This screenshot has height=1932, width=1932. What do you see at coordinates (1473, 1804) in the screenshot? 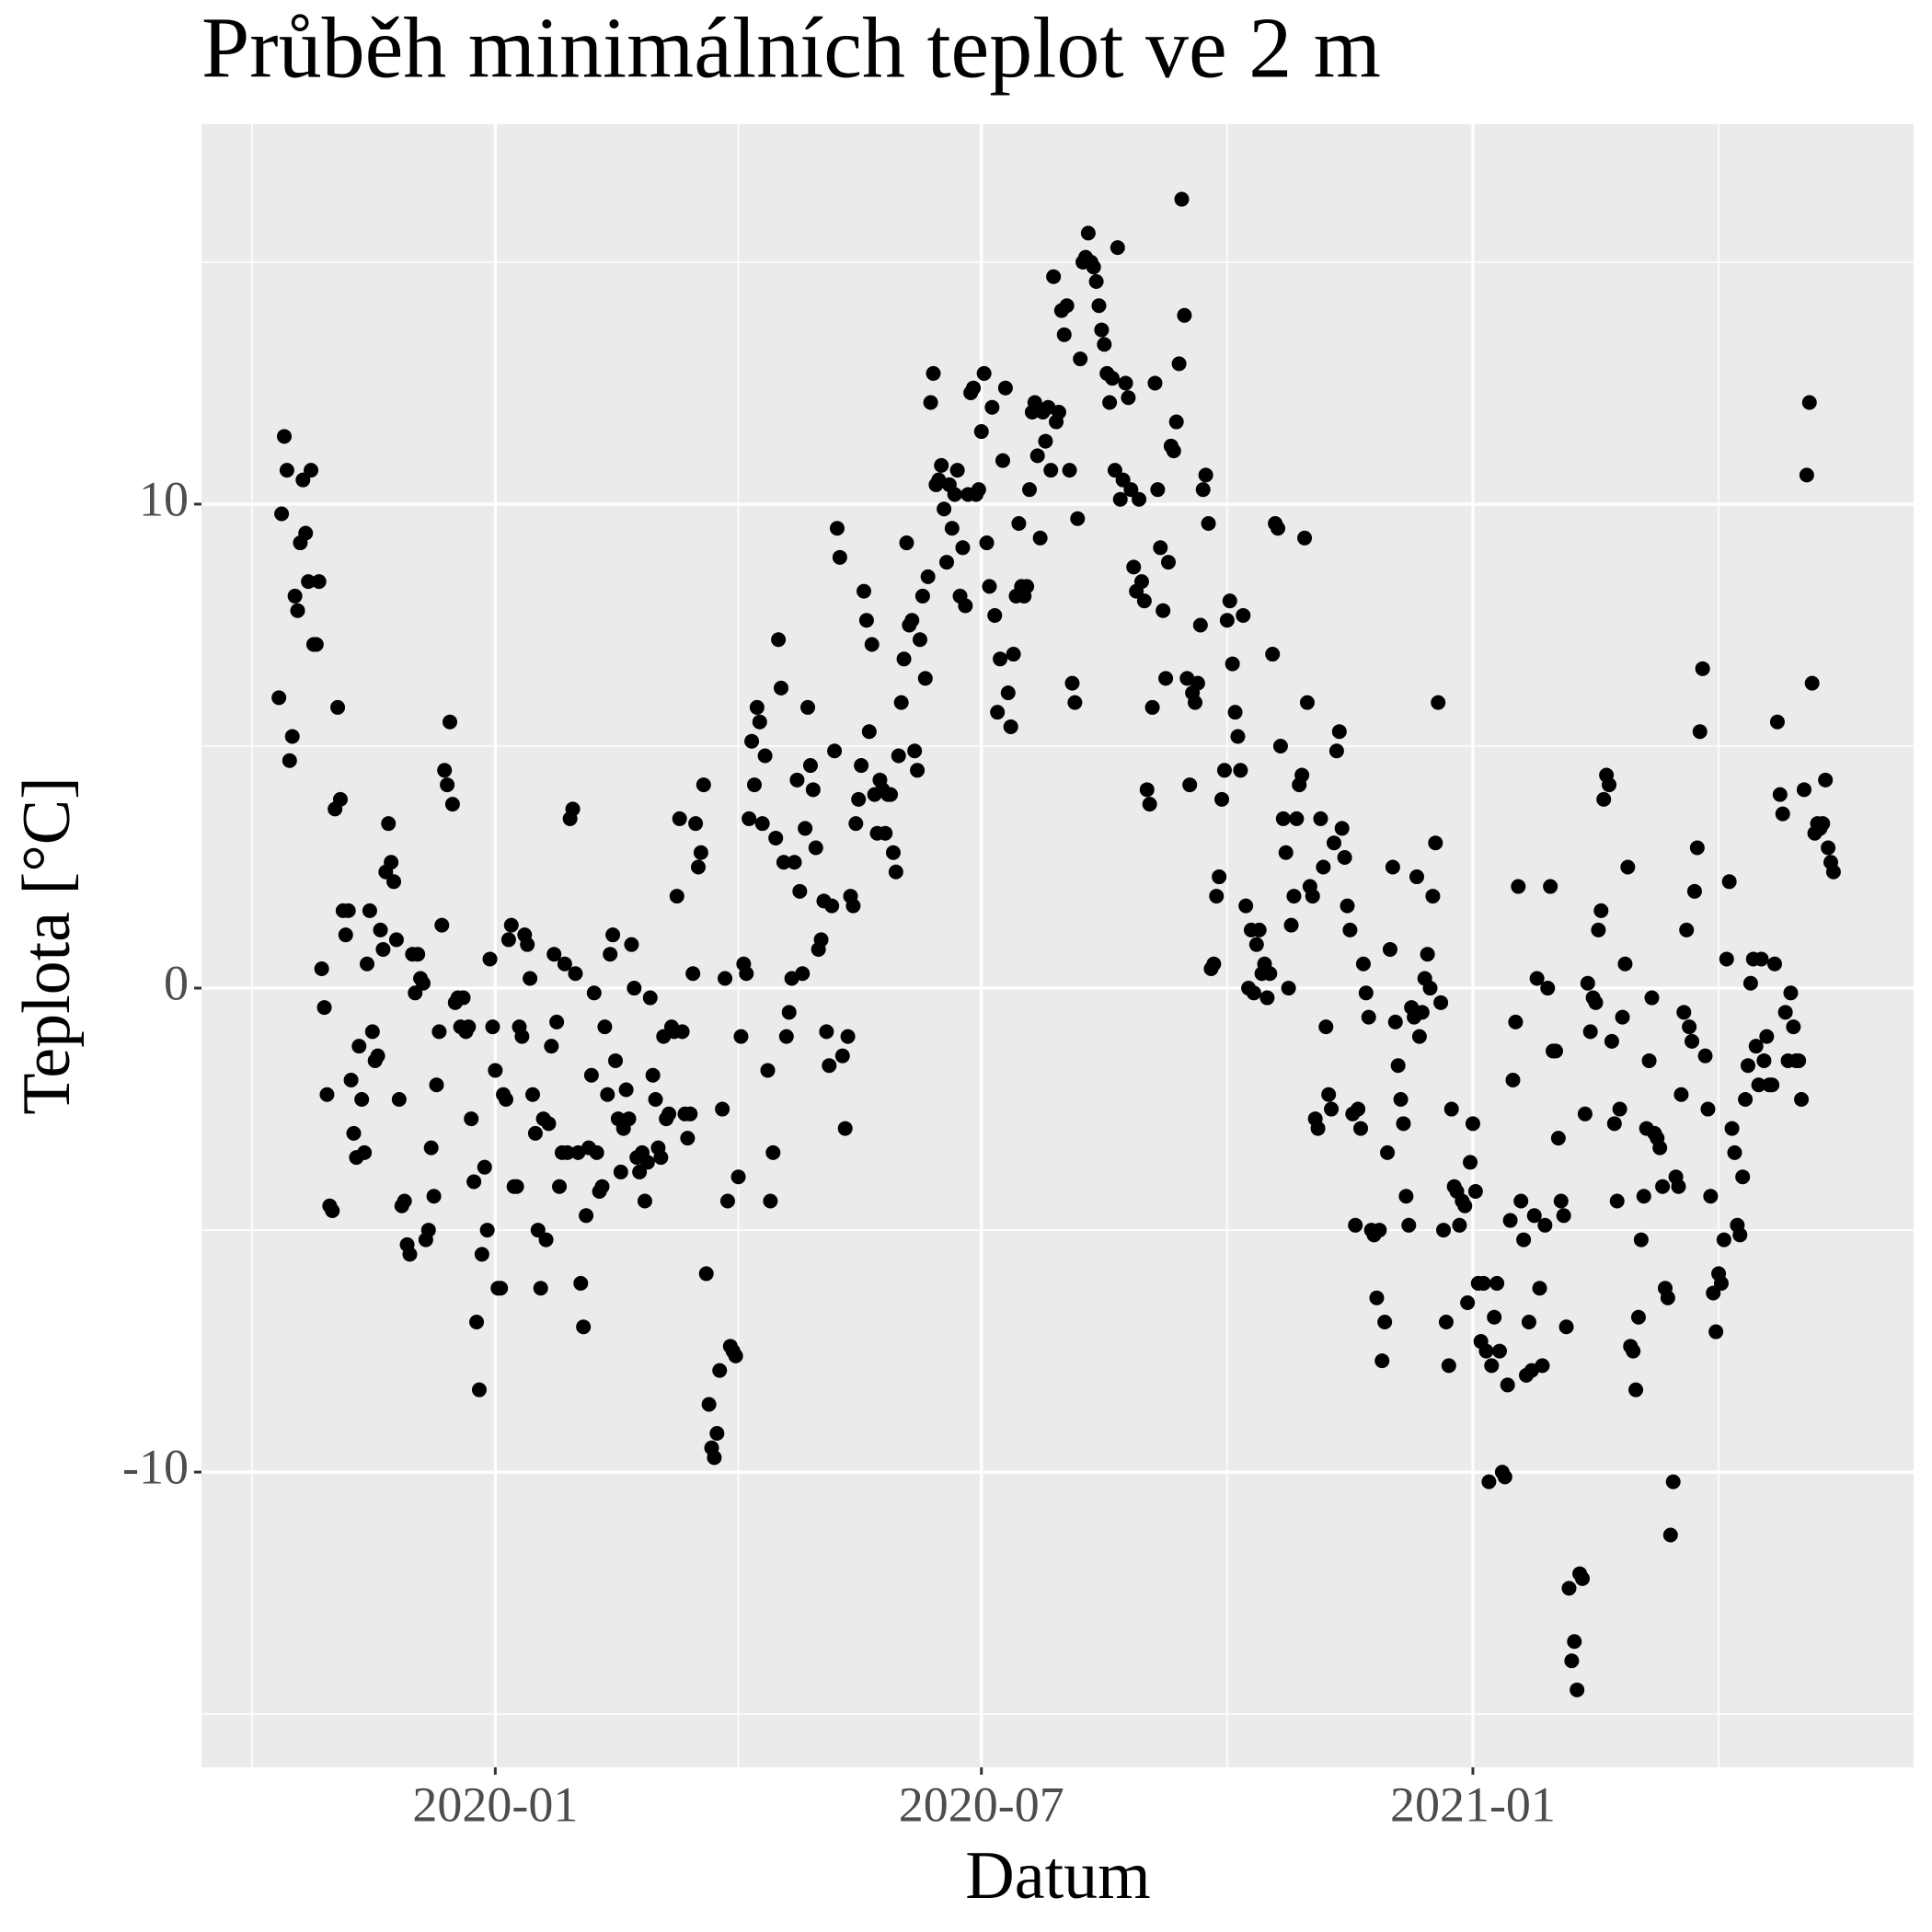
I see `x-tick-label: 2021-01` at bounding box center [1473, 1804].